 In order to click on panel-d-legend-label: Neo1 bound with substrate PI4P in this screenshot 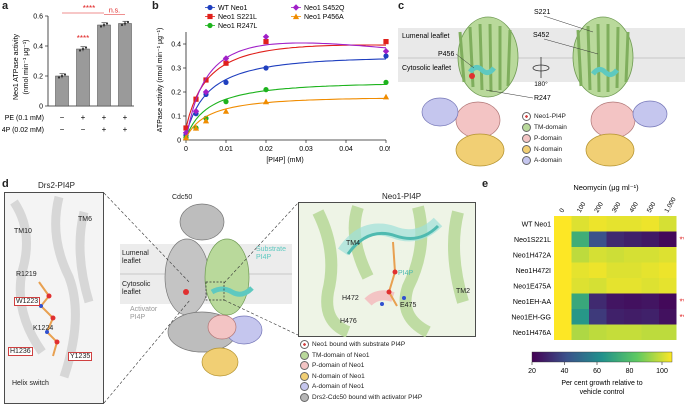, I will do `click(359, 344)`.